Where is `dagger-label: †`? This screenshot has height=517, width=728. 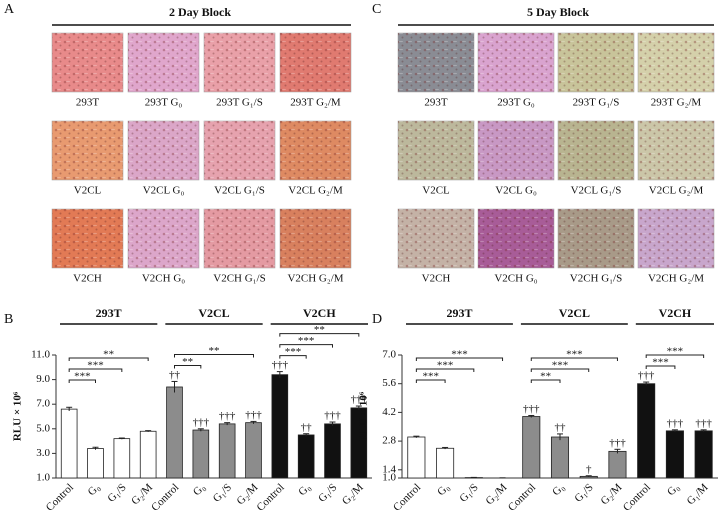
dagger-label: † is located at coordinates (589, 469).